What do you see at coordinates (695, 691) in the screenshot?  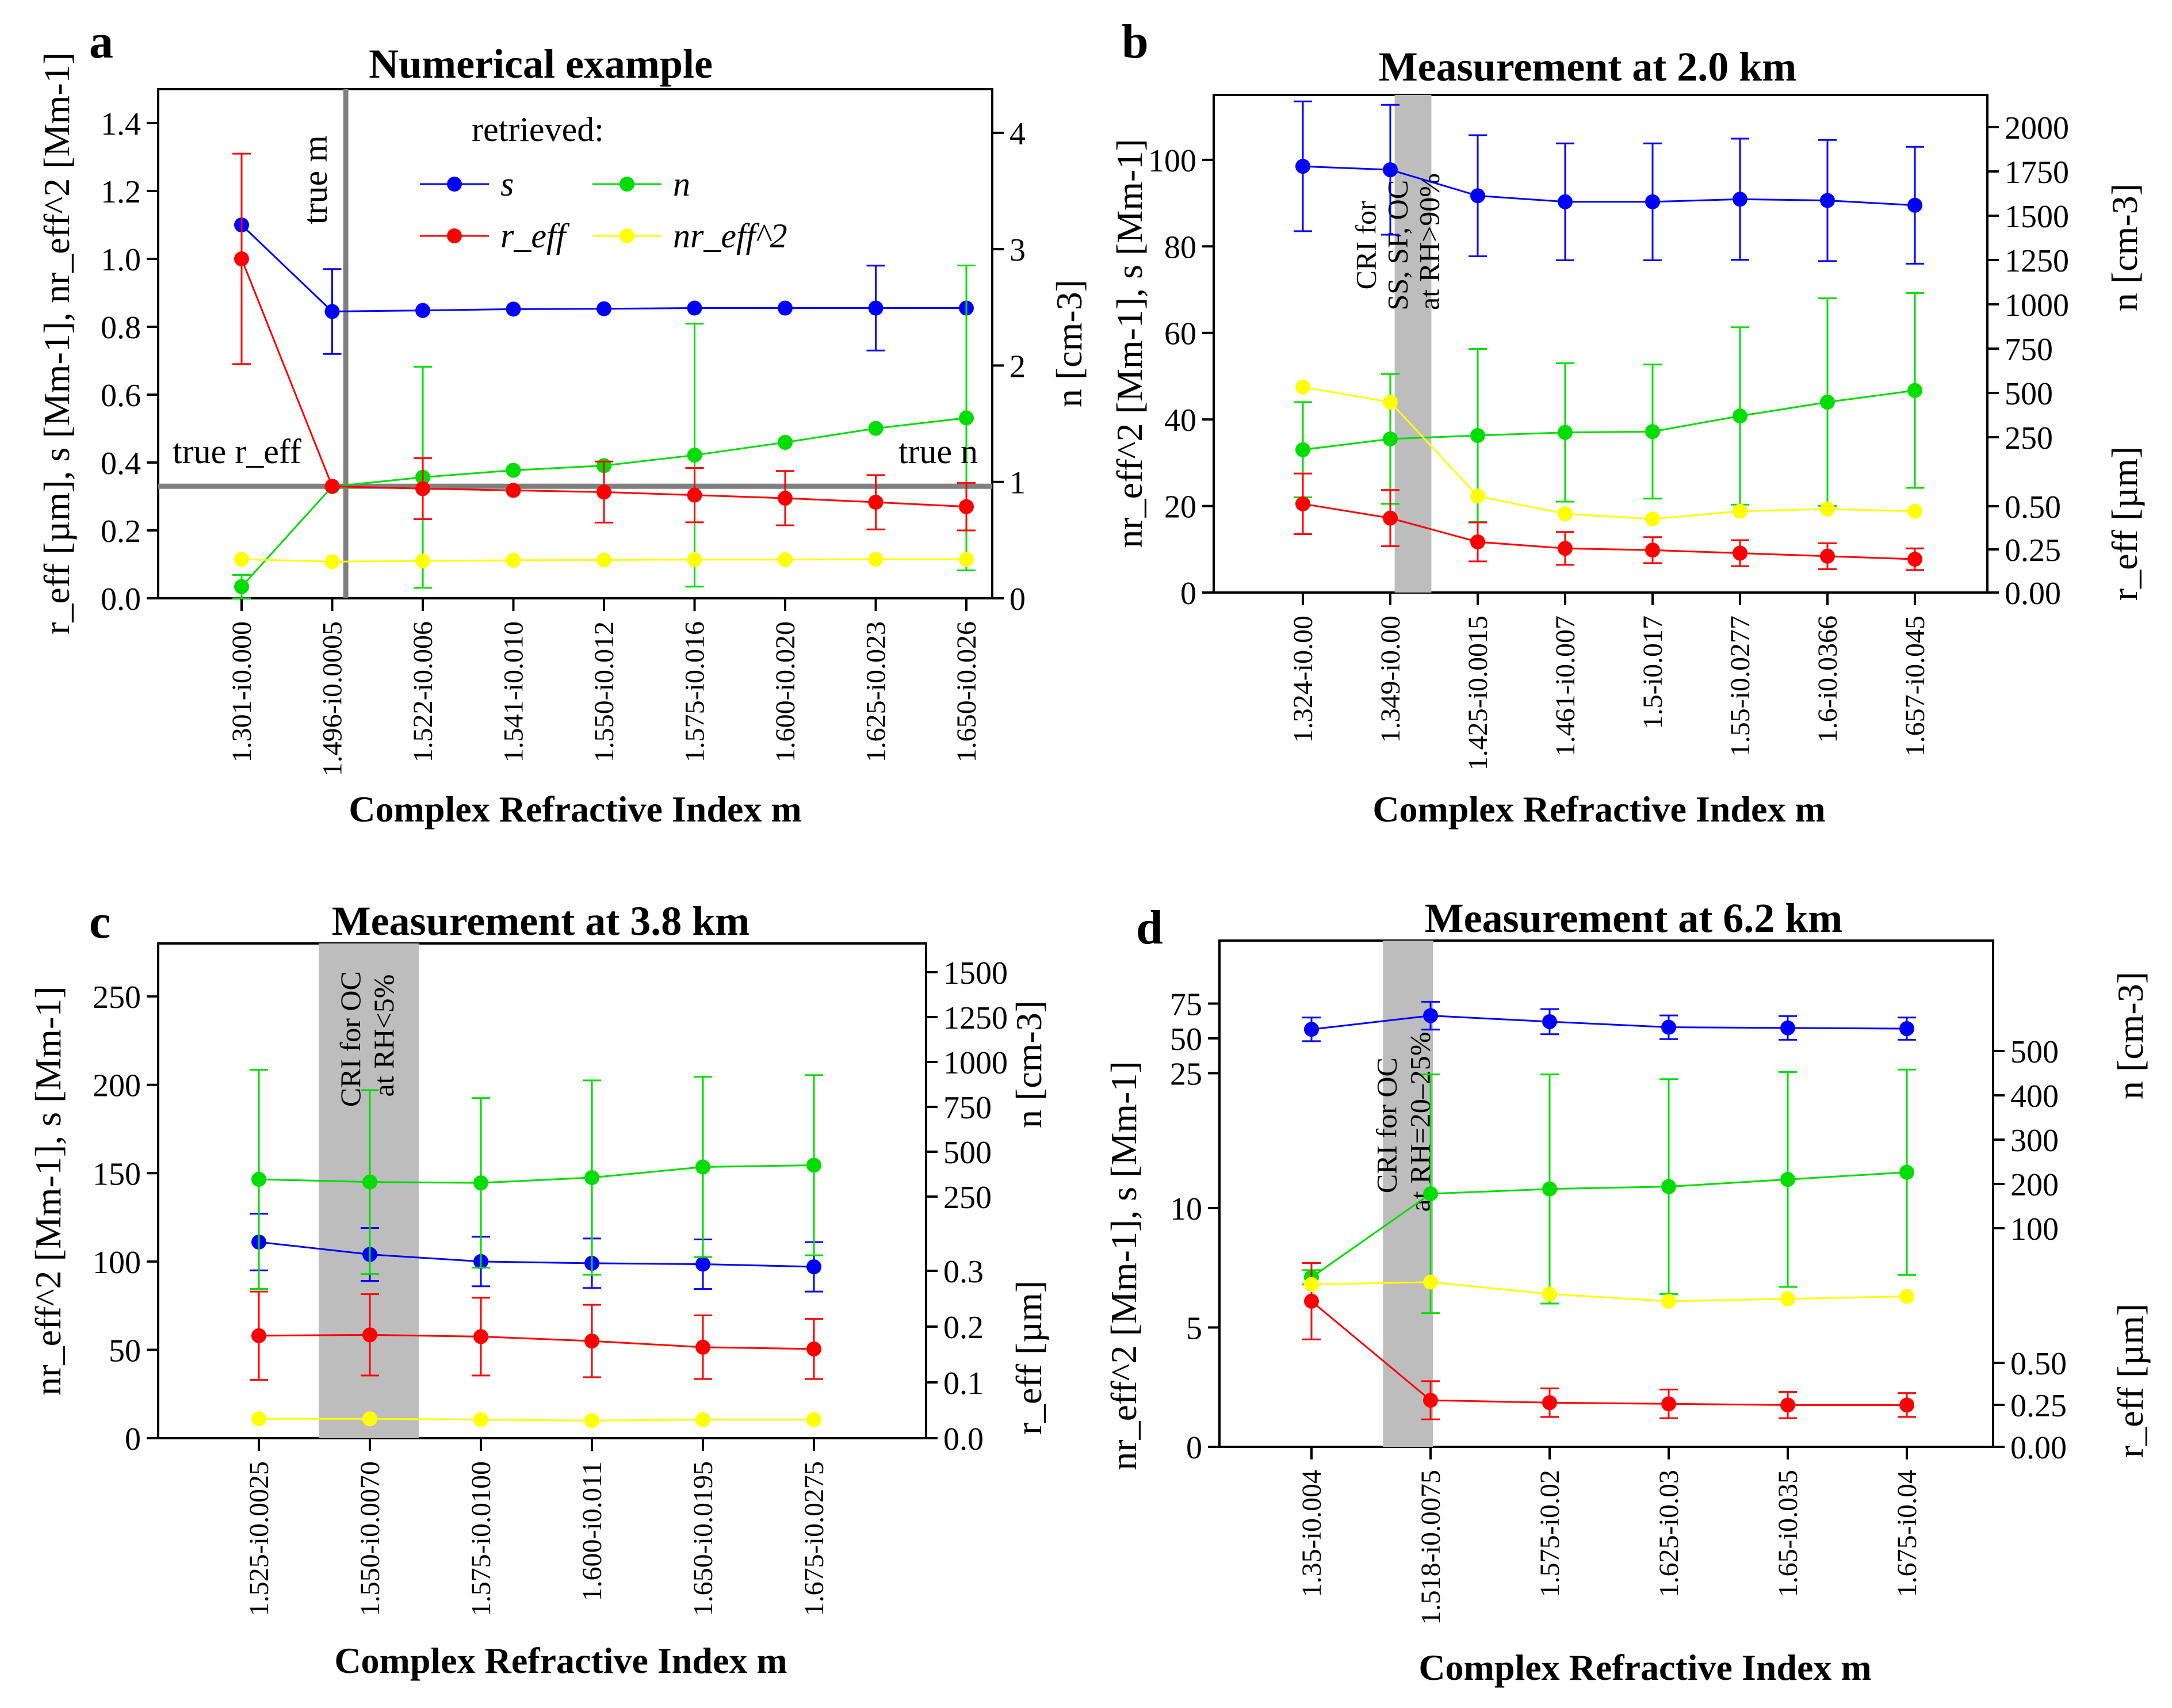 I see `x-tick-label: 1.575-i0.016` at bounding box center [695, 691].